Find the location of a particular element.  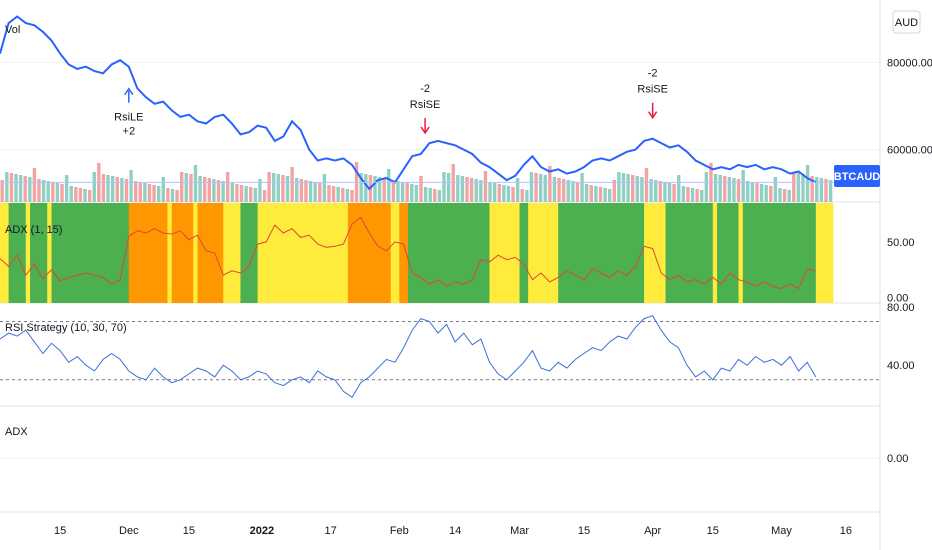

long-entry-label: RsiLE is located at coordinates (128, 118).